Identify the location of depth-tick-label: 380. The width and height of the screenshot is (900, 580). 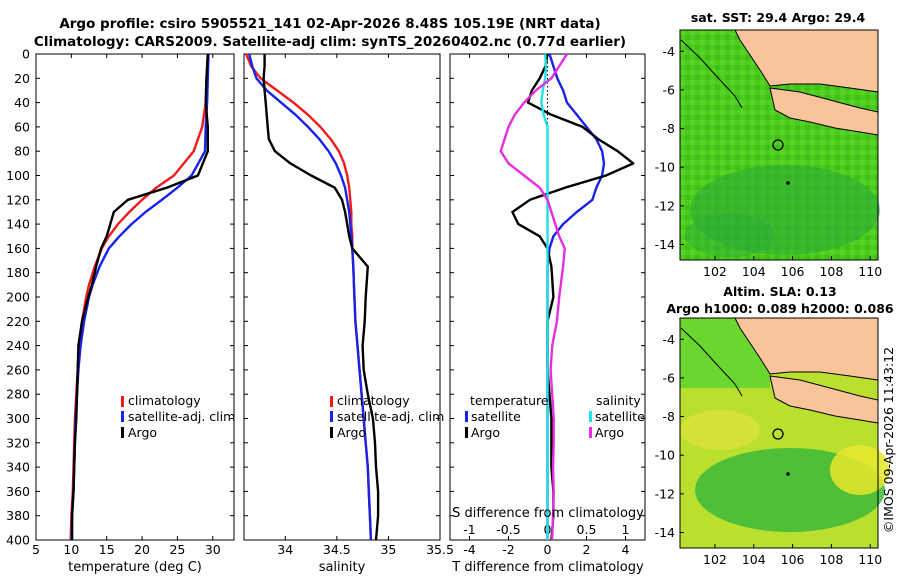
(18, 515).